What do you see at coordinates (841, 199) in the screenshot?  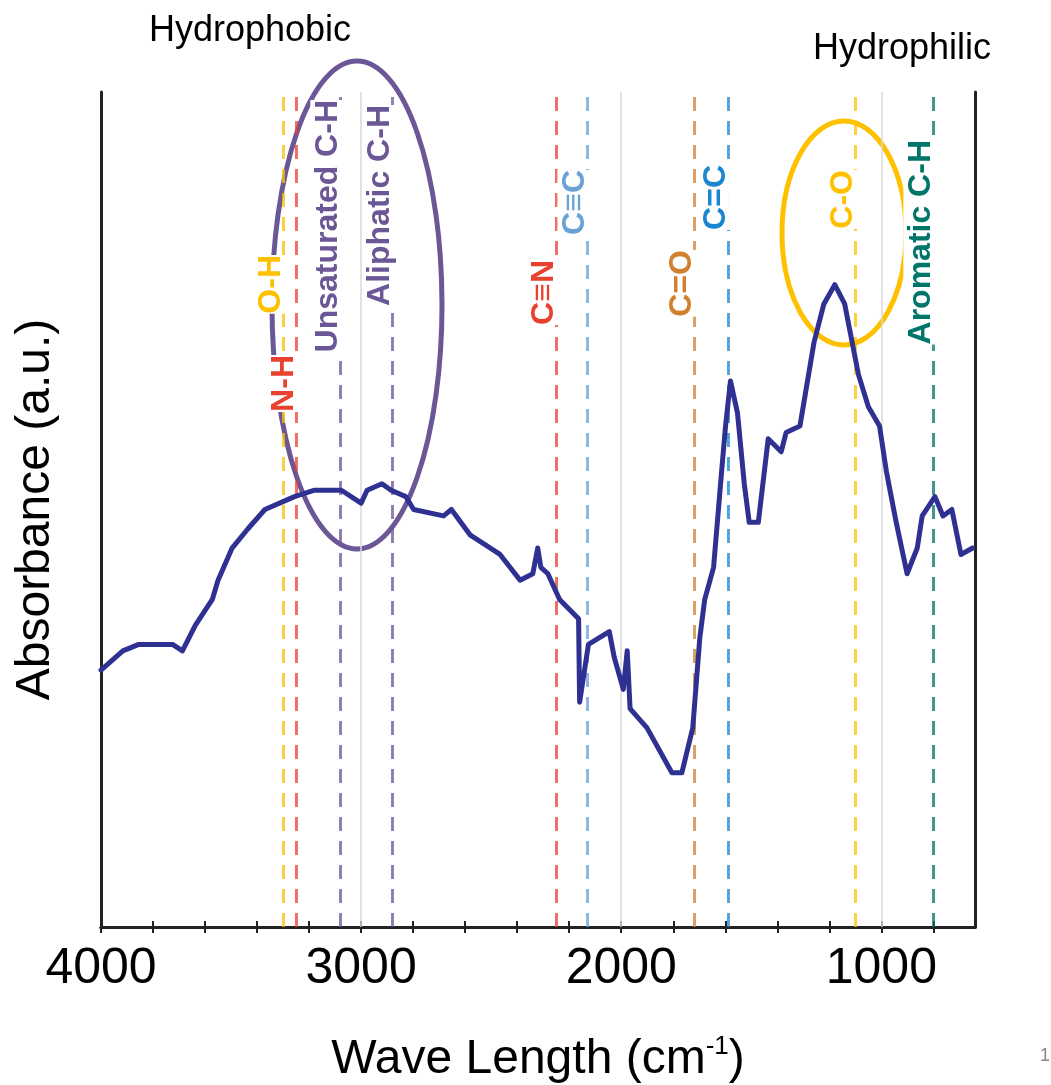 I see `ref-line-label: C-O` at bounding box center [841, 199].